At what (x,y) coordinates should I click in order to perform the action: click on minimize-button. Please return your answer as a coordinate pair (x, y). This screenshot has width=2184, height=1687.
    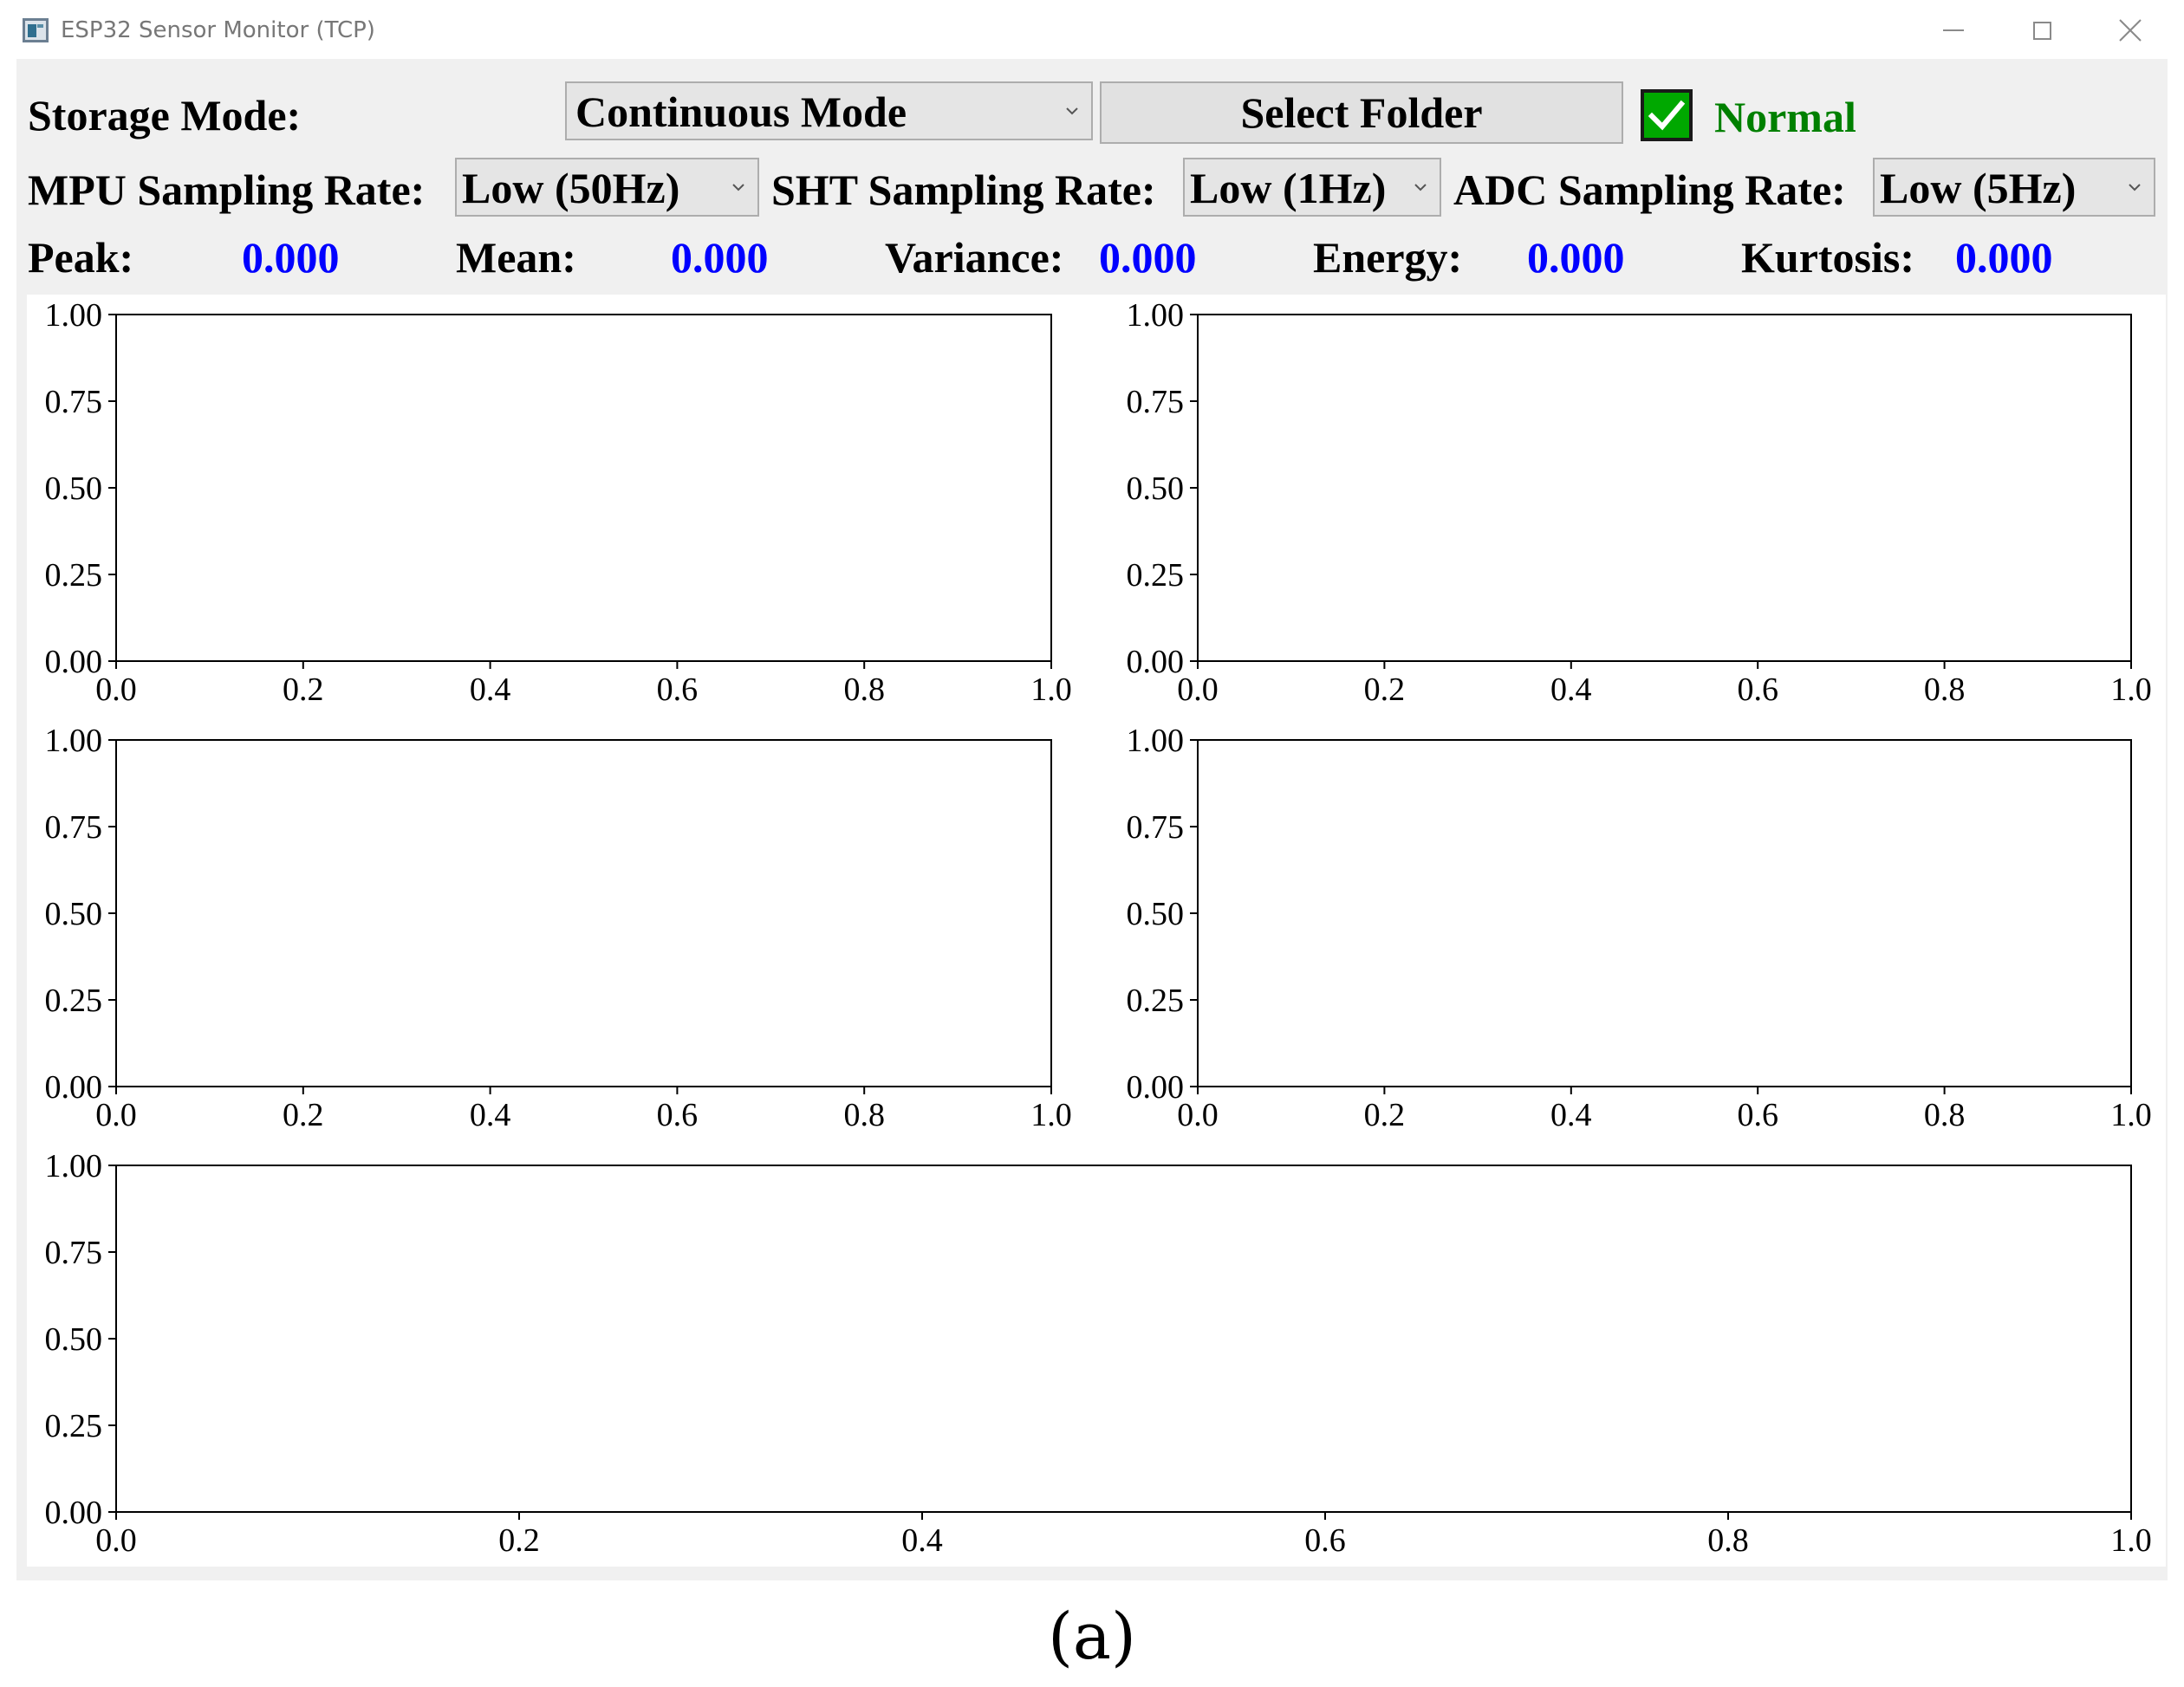
    Looking at the image, I should click on (1953, 30).